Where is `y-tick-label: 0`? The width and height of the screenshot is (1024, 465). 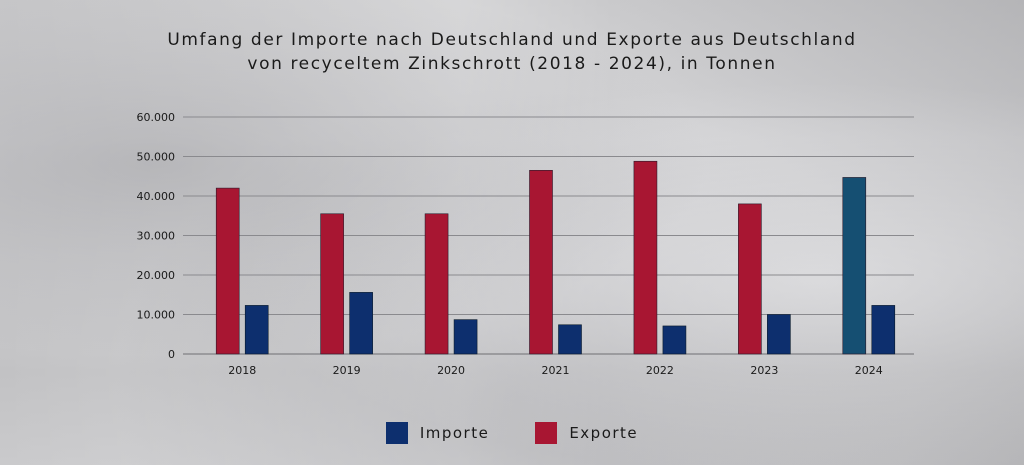 y-tick-label: 0 is located at coordinates (171, 354).